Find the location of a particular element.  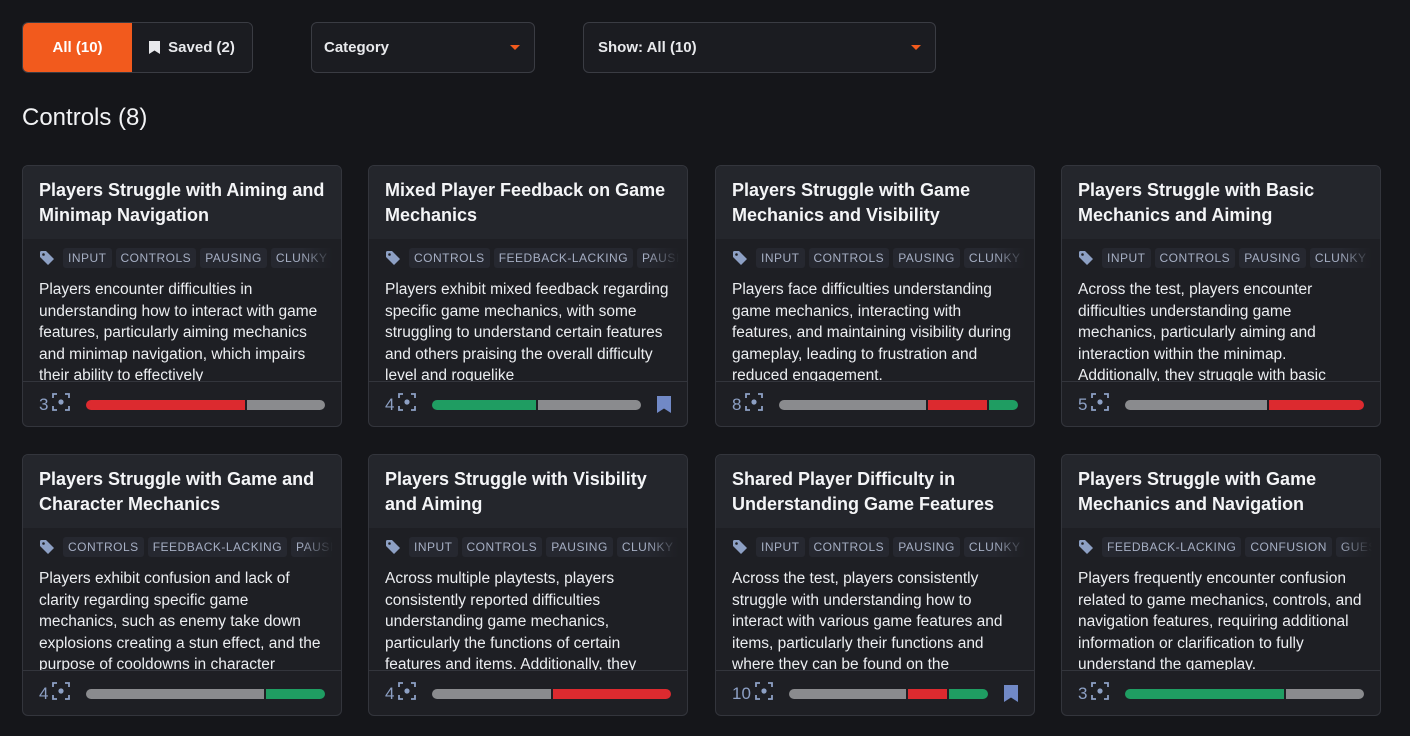

tag-chip: GUESSING is located at coordinates (1357, 547).